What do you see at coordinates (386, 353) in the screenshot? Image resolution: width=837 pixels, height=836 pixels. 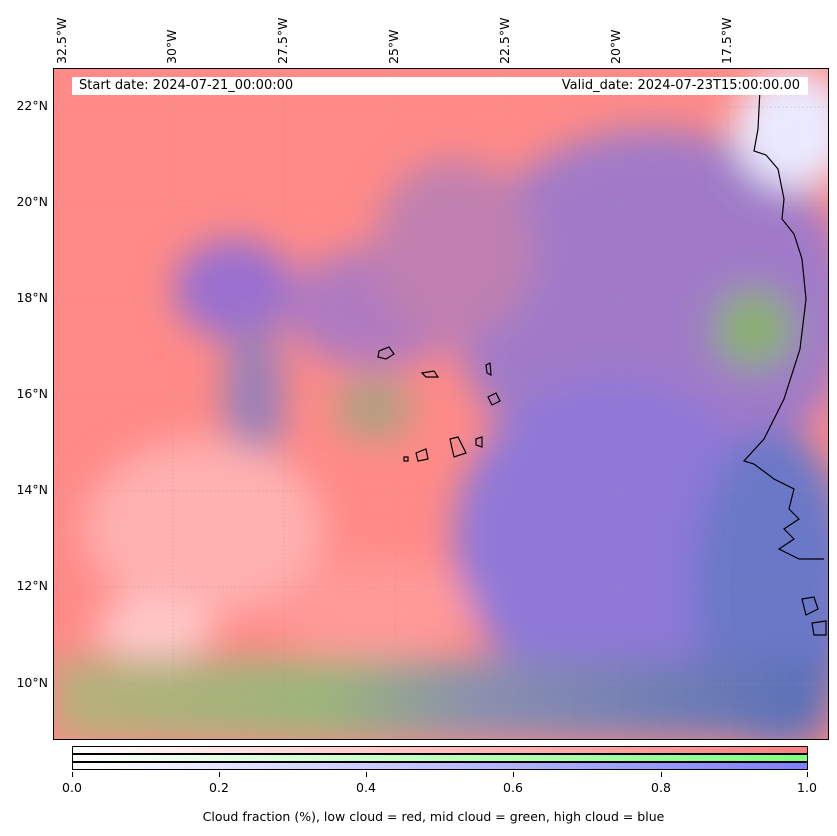 I see `island` at bounding box center [386, 353].